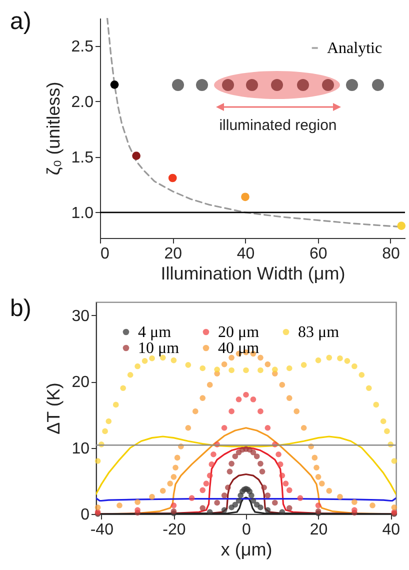 Image resolution: width=409 pixels, height=570 pixels. Describe the element at coordinates (82, 47) in the screenshot. I see `y-tick-label: 2.5` at that location.